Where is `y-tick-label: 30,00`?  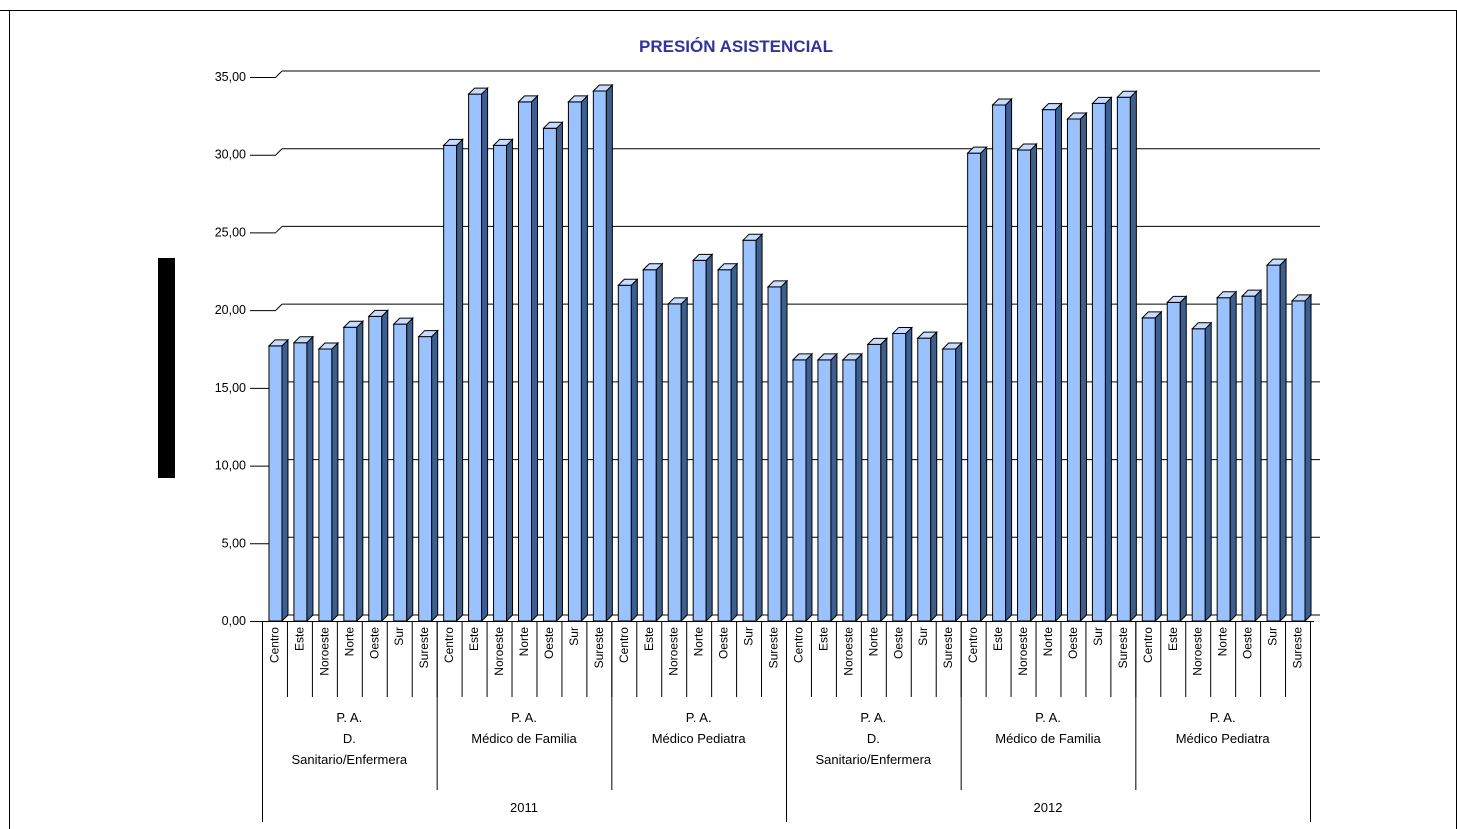 y-tick-label: 30,00 is located at coordinates (230, 155).